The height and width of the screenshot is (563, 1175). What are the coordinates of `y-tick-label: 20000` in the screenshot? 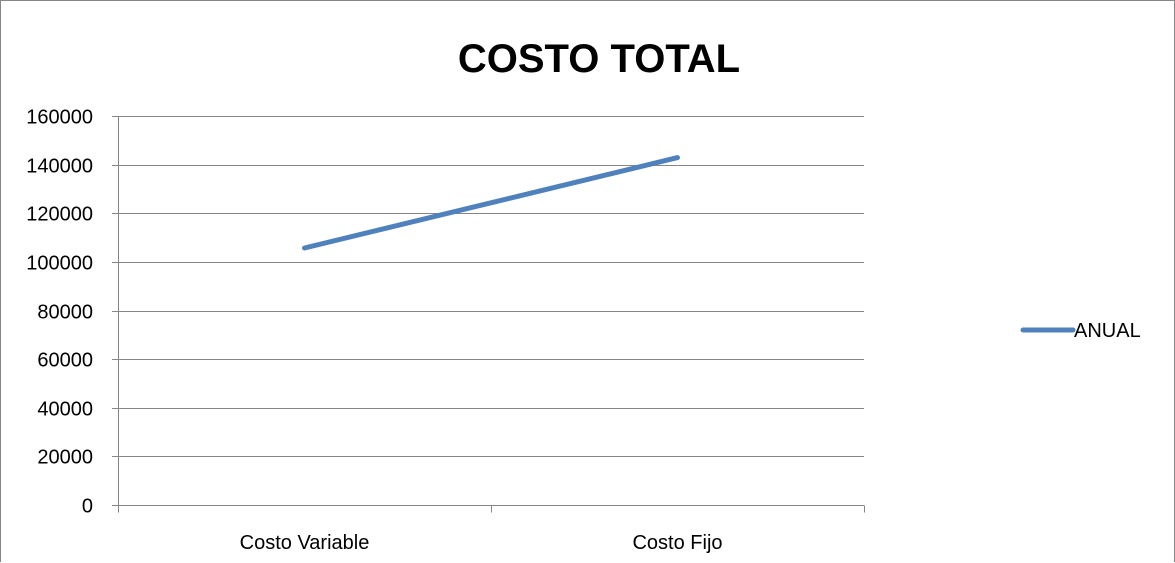 It's located at (65, 458).